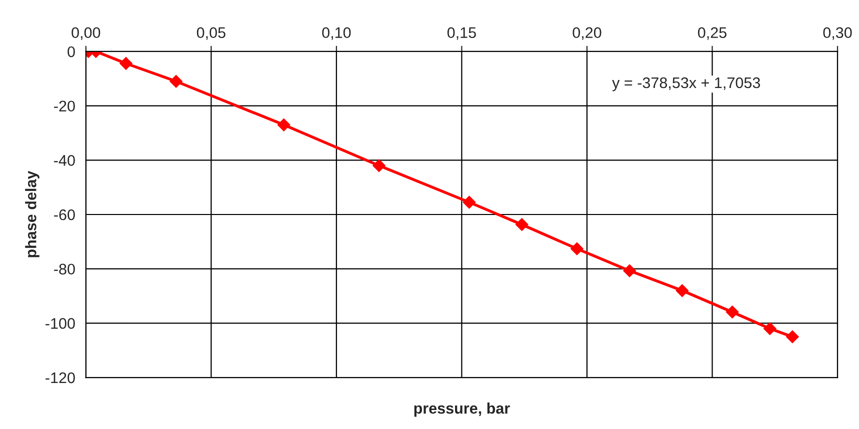  I want to click on x-axis-title: pressure, bar, so click(462, 409).